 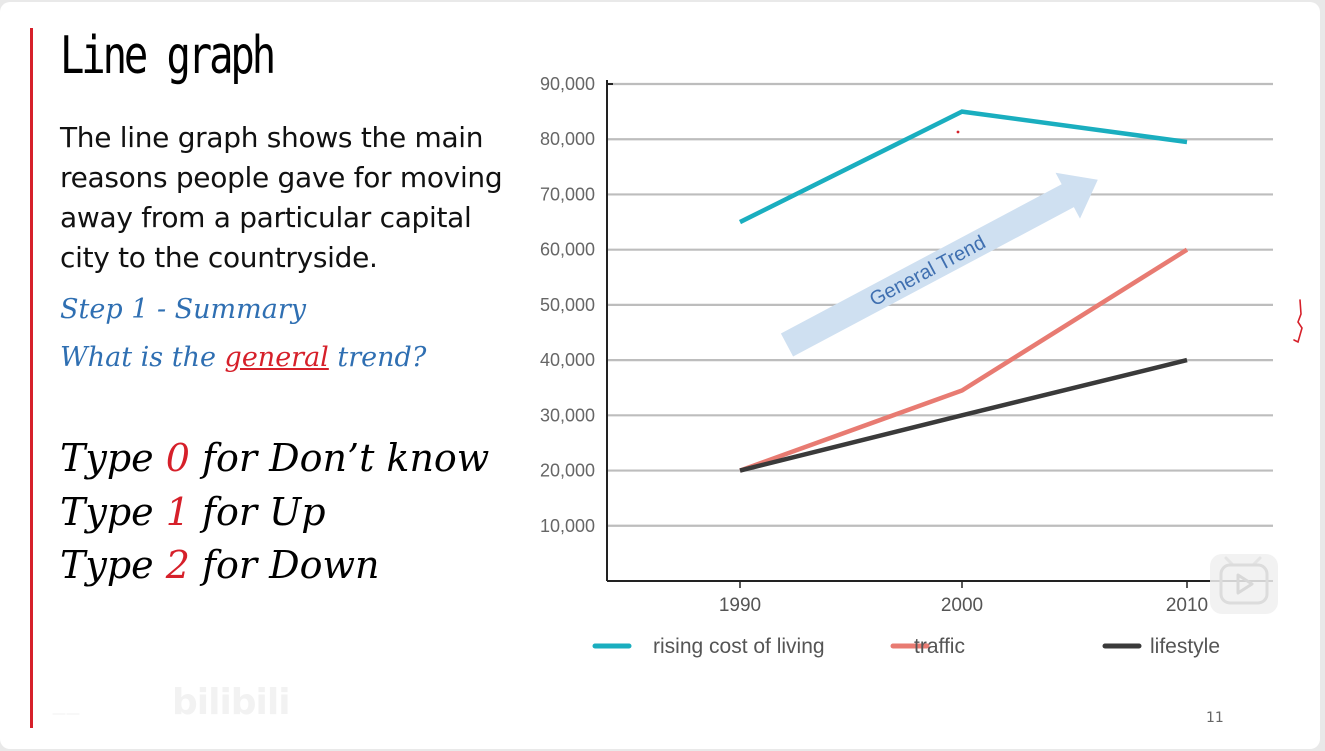 I want to click on option-number: 0, so click(x=177, y=458).